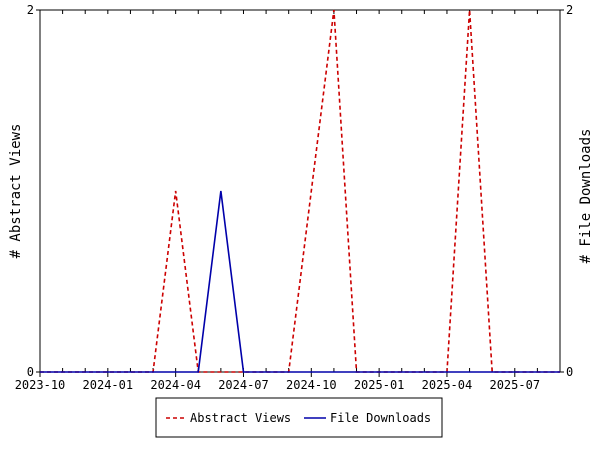 This screenshot has height=450, width=600. What do you see at coordinates (569, 10) in the screenshot?
I see `y-right-tick-label: 2` at bounding box center [569, 10].